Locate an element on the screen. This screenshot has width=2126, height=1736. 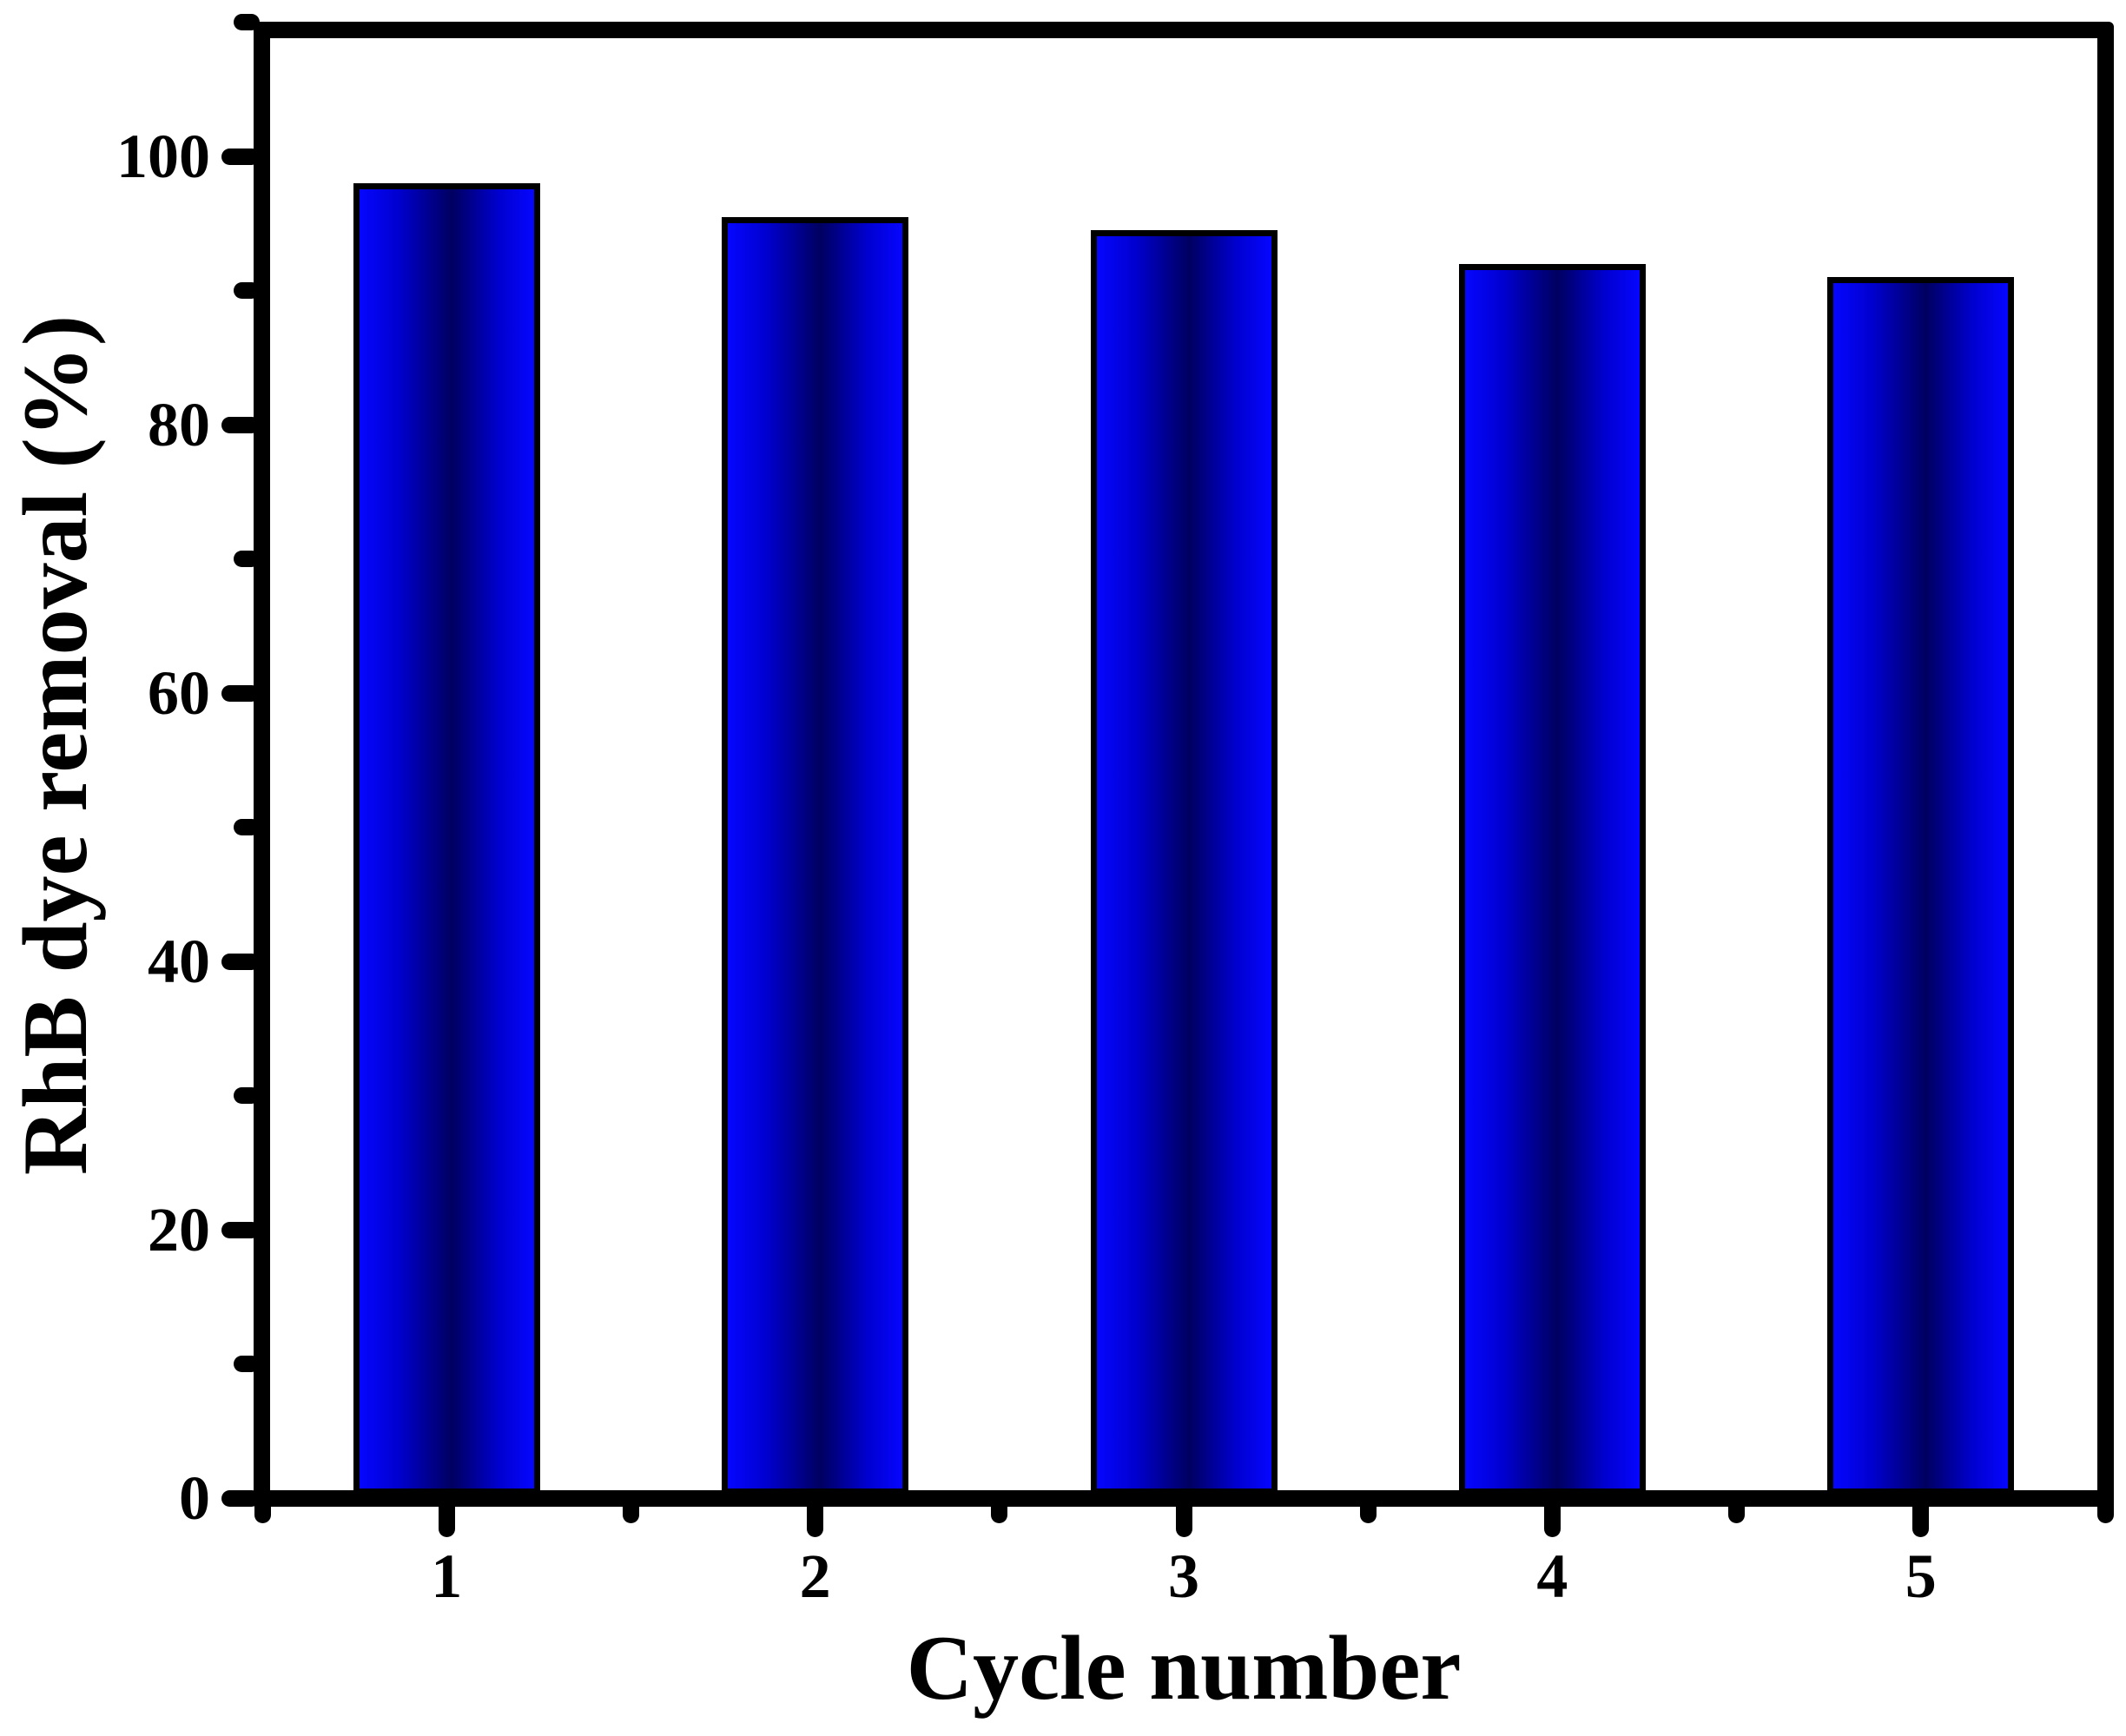
x-tick-label: 1 is located at coordinates (447, 1576).